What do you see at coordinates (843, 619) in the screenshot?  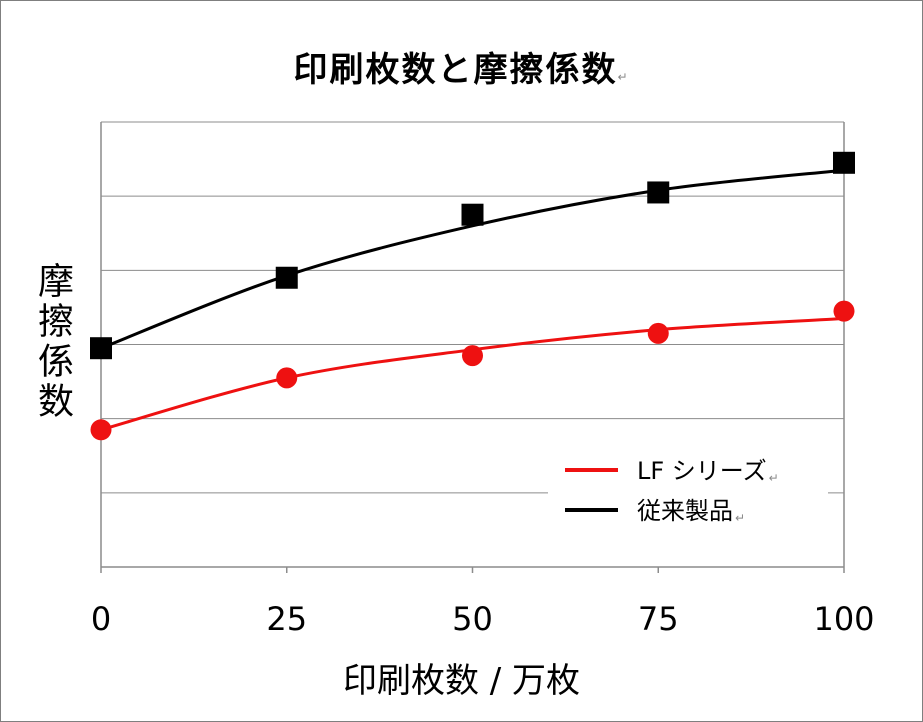 I see `x-tick-label: 100` at bounding box center [843, 619].